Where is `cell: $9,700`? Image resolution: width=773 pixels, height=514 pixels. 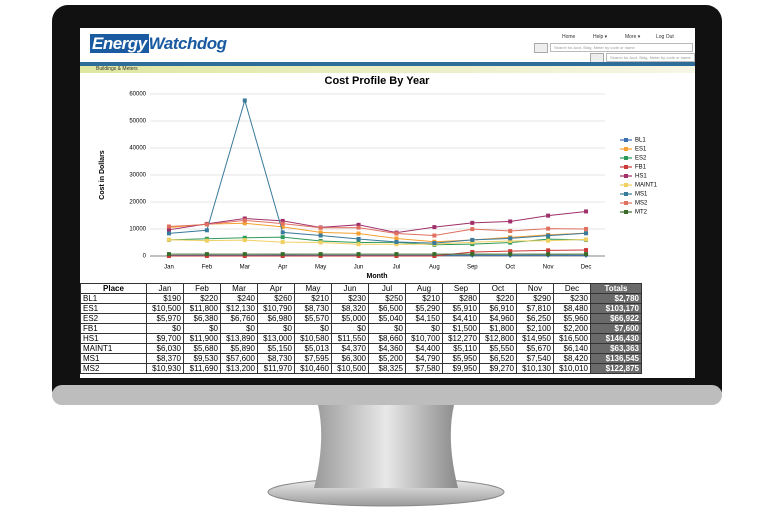 cell: $9,700 is located at coordinates (165, 338).